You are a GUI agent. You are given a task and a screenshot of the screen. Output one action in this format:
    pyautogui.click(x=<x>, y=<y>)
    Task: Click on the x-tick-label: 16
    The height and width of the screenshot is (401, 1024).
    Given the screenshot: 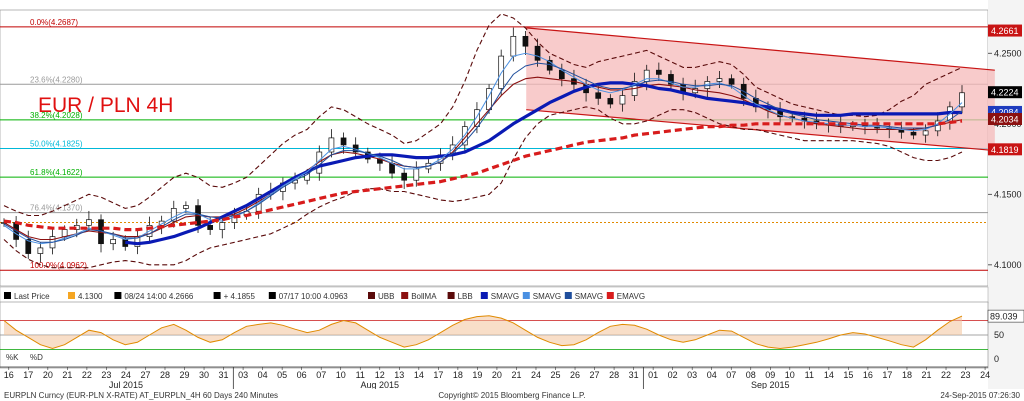 What is the action you would take?
    pyautogui.click(x=9, y=375)
    